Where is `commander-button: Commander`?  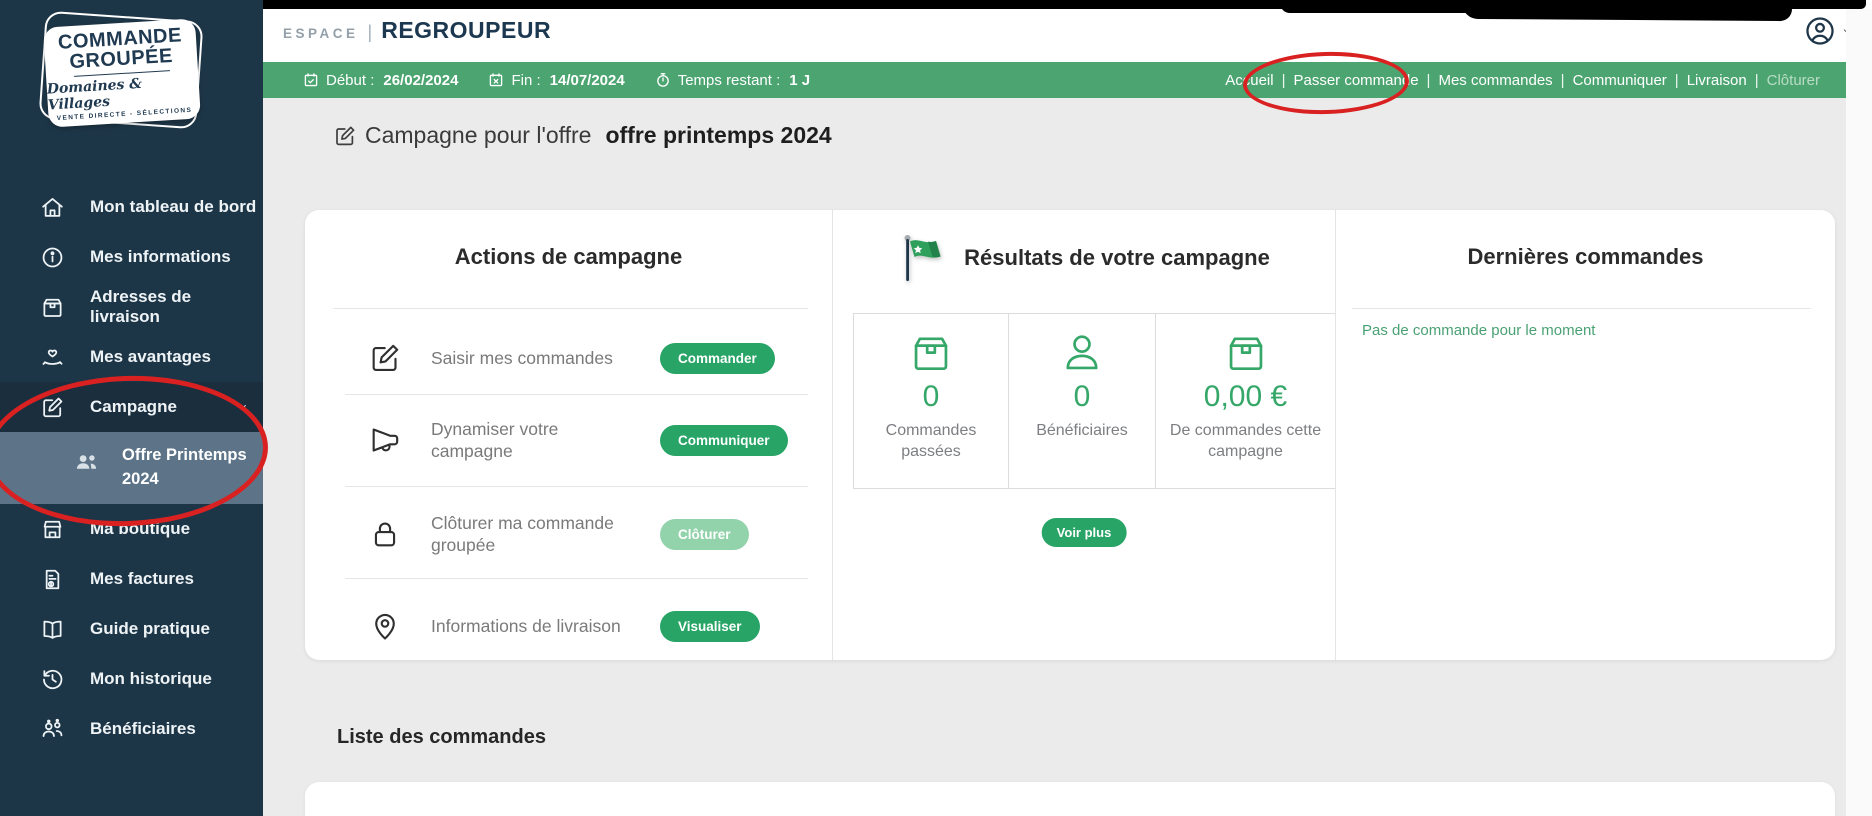 commander-button: Commander is located at coordinates (717, 358).